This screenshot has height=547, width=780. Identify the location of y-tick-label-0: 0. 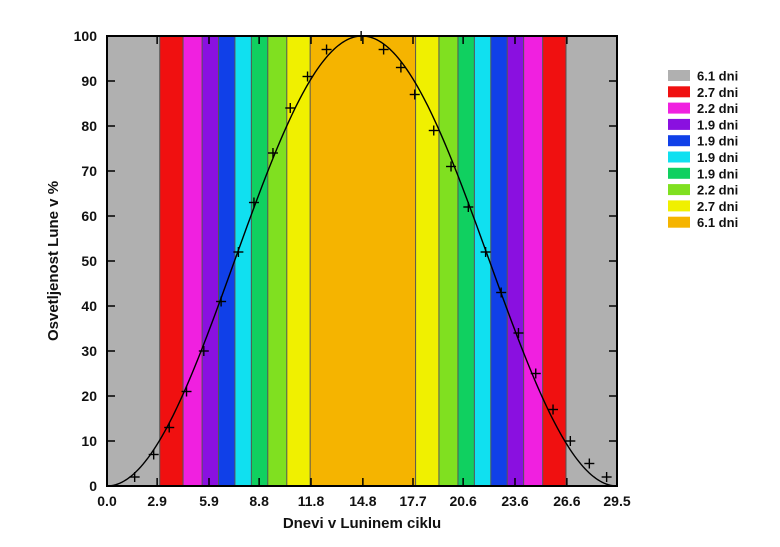
(93, 486).